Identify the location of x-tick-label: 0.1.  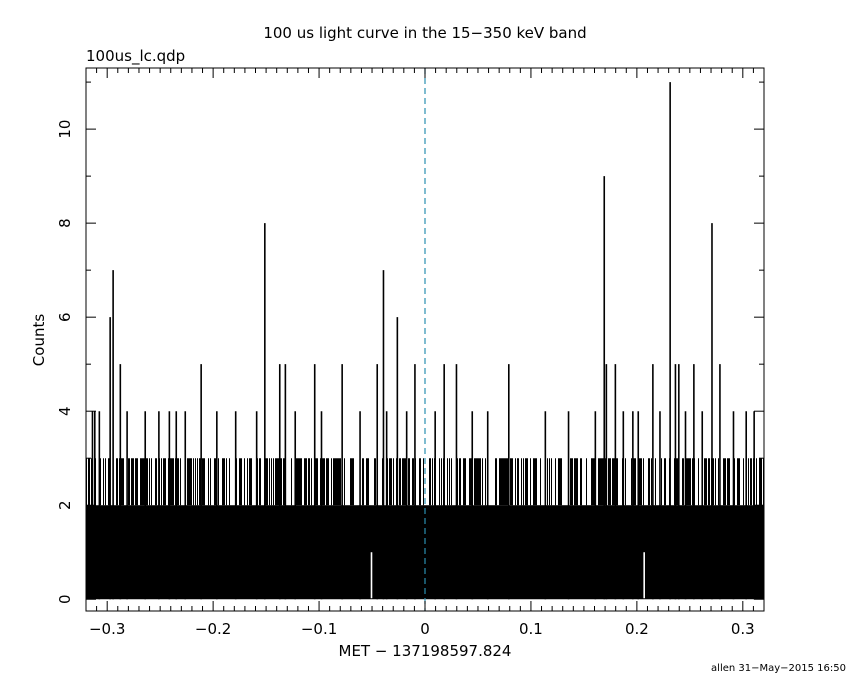
(531, 629).